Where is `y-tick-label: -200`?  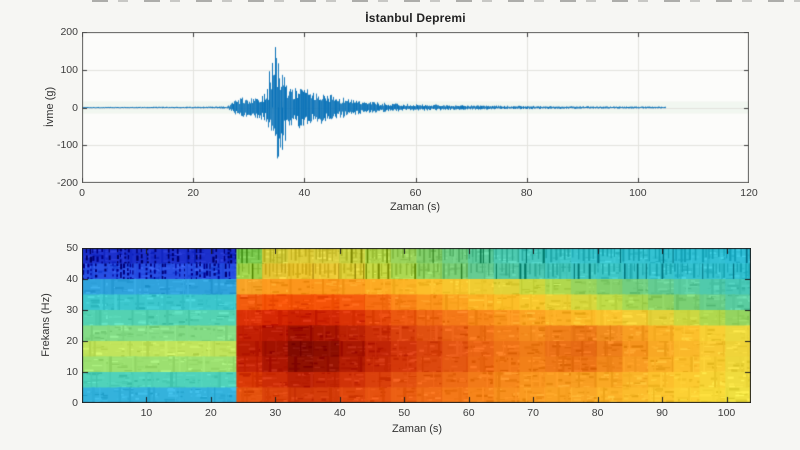 y-tick-label: -200 is located at coordinates (67, 182).